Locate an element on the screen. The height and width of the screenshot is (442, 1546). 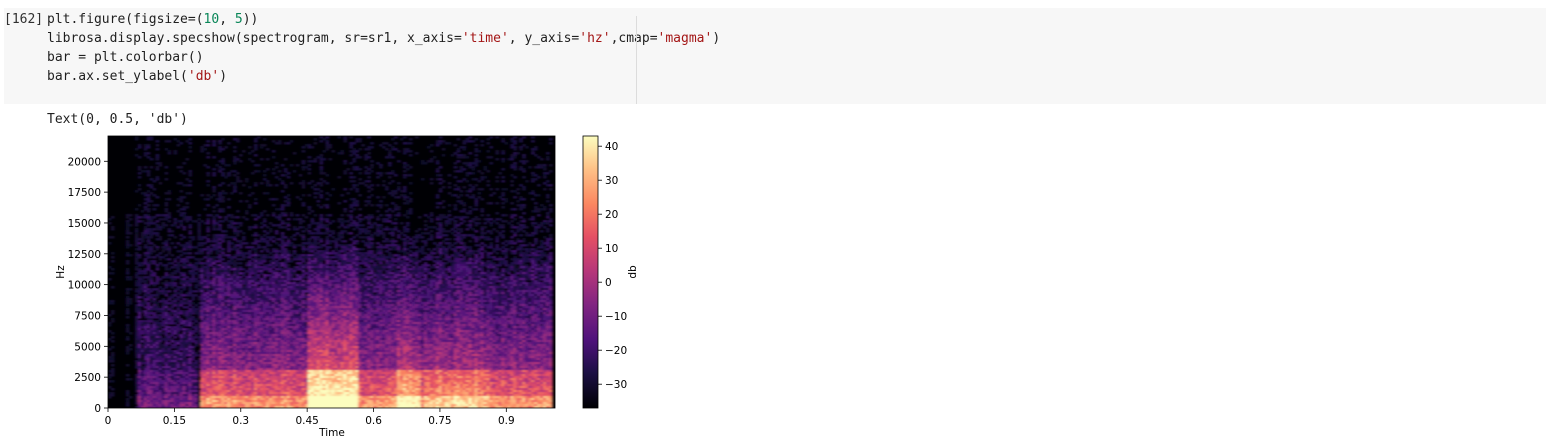
colorbar is located at coordinates (590, 272).